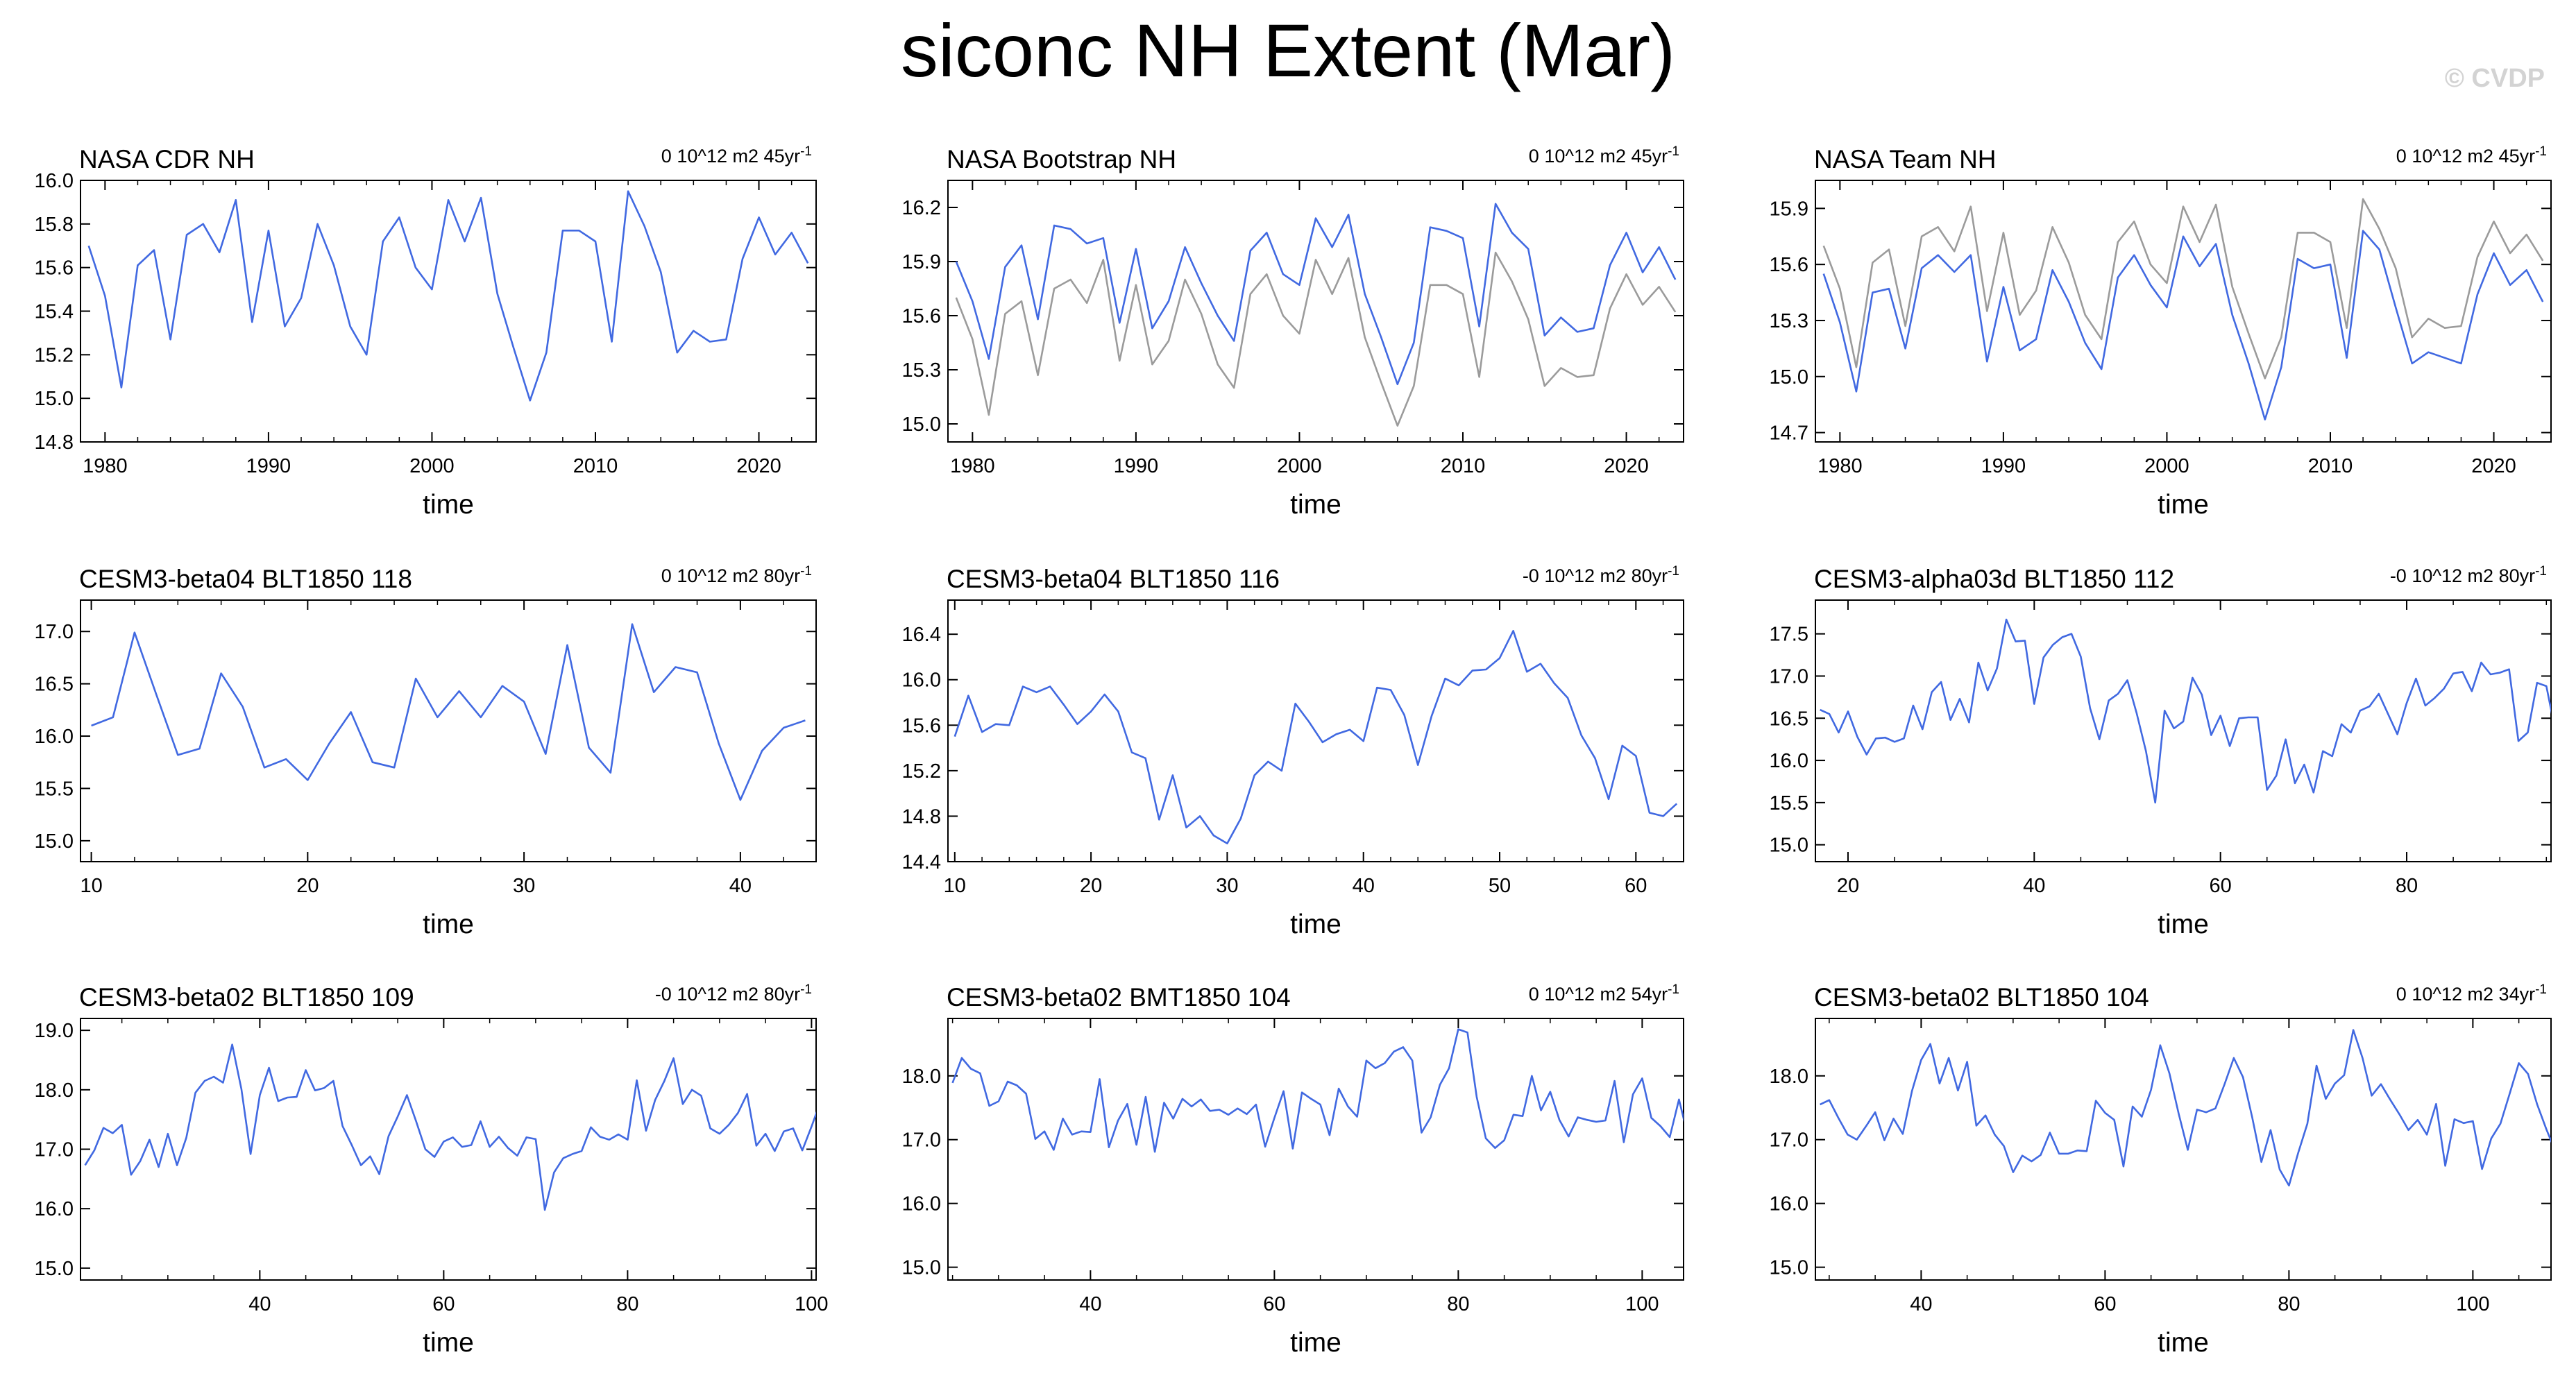 This screenshot has height=1391, width=2576. I want to click on panel-title: CESM3-beta02 BLT1850 109, so click(247, 997).